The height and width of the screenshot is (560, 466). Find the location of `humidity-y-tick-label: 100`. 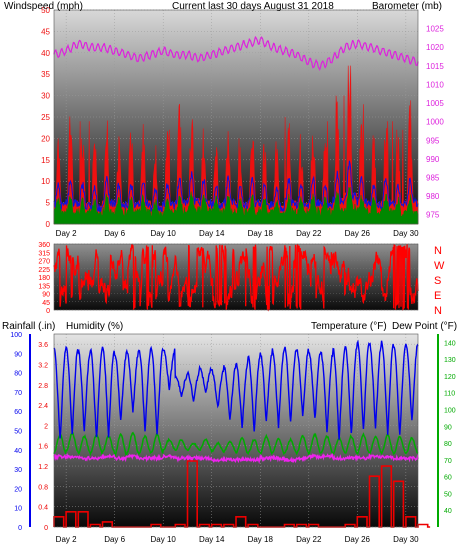

humidity-y-tick-label: 100 is located at coordinates (16, 335).